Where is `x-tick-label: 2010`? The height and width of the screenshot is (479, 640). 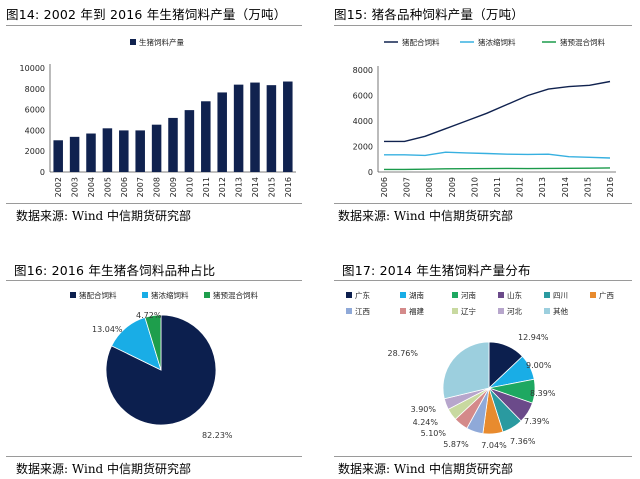 x-tick-label: 2010 is located at coordinates (189, 187).